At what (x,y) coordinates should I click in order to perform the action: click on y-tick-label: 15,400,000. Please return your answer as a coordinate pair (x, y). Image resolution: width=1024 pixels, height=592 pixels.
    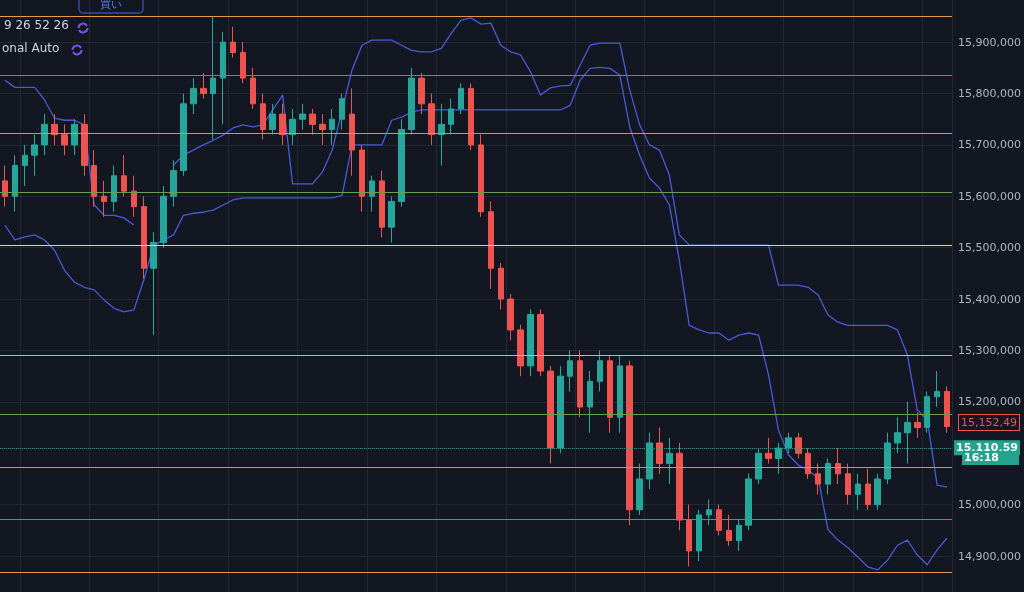
    Looking at the image, I should click on (989, 299).